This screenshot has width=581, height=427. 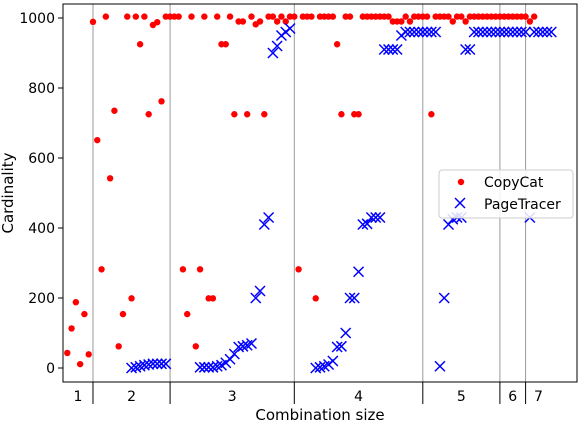 I want to click on x-axis-title: Combination size, so click(x=319, y=415).